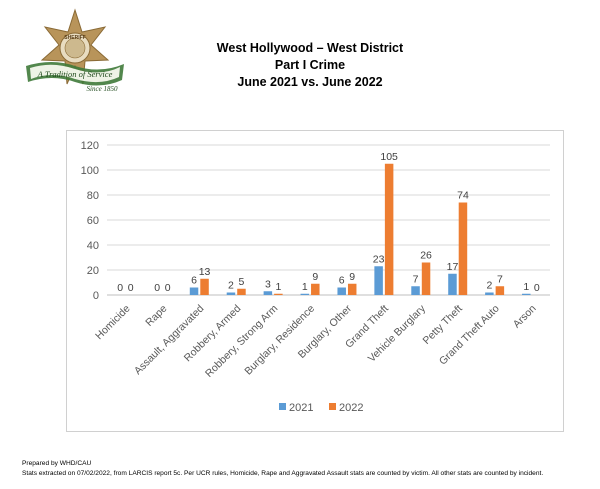 The image size is (600, 489). Describe the element at coordinates (93, 196) in the screenshot. I see `y-tick-label: 80` at that location.